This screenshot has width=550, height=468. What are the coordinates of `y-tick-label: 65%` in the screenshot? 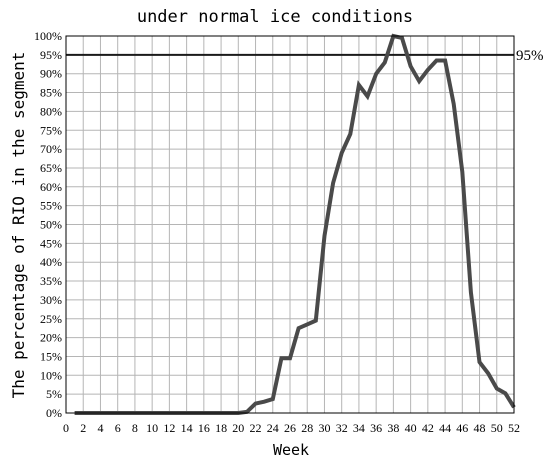 It's located at (51, 168).